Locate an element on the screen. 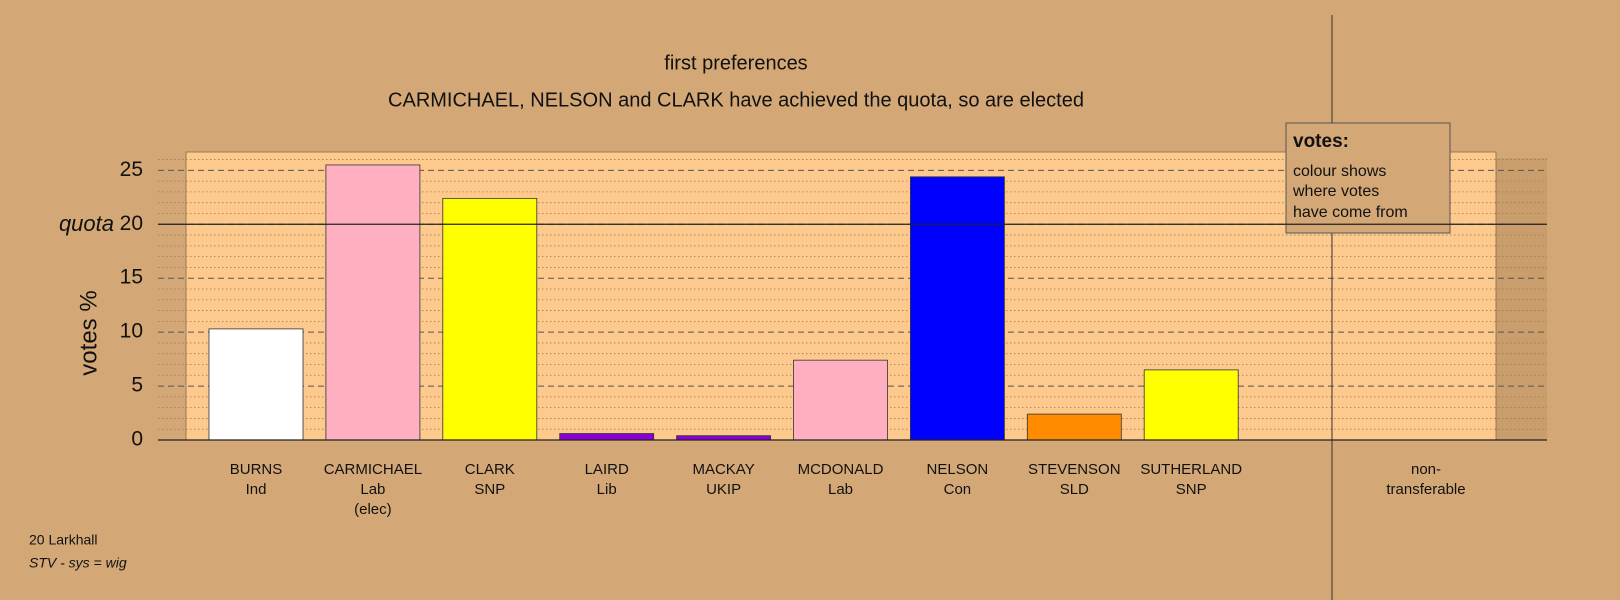  y-tick-label: 5 is located at coordinates (137, 385).